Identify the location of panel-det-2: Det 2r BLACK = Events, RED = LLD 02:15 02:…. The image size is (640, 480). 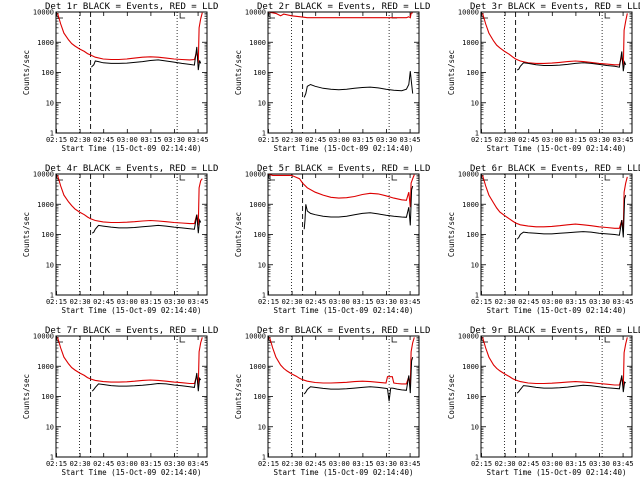
(332, 77).